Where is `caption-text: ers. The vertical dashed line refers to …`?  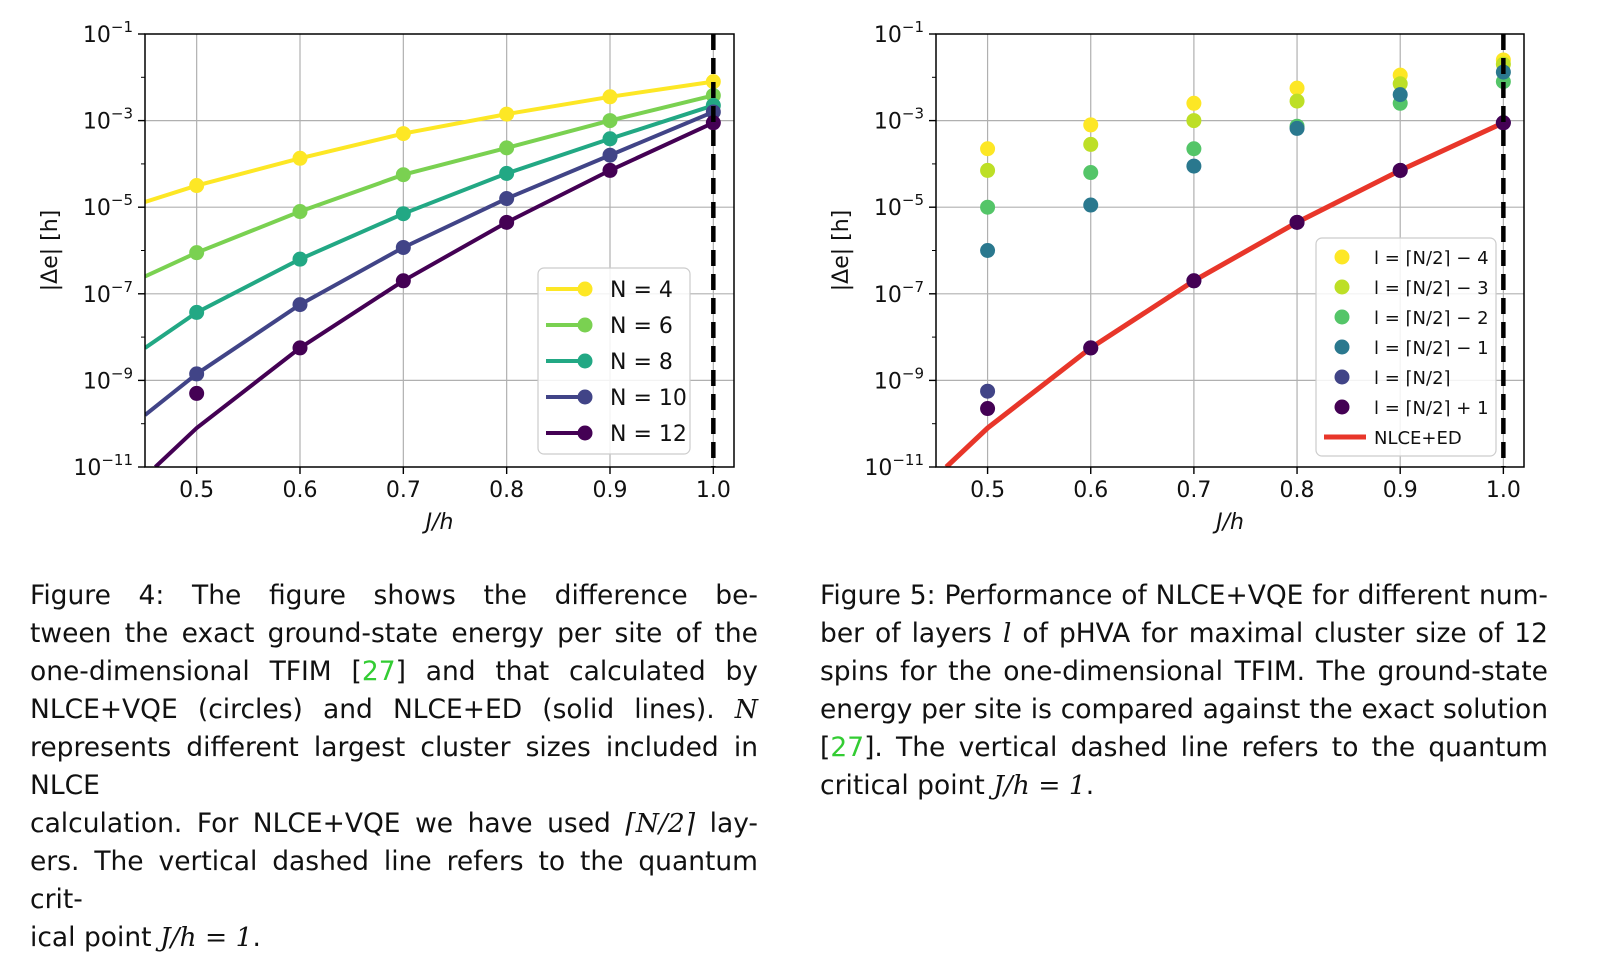
caption-text: ers. The vertical dashed line refers to … is located at coordinates (394, 880).